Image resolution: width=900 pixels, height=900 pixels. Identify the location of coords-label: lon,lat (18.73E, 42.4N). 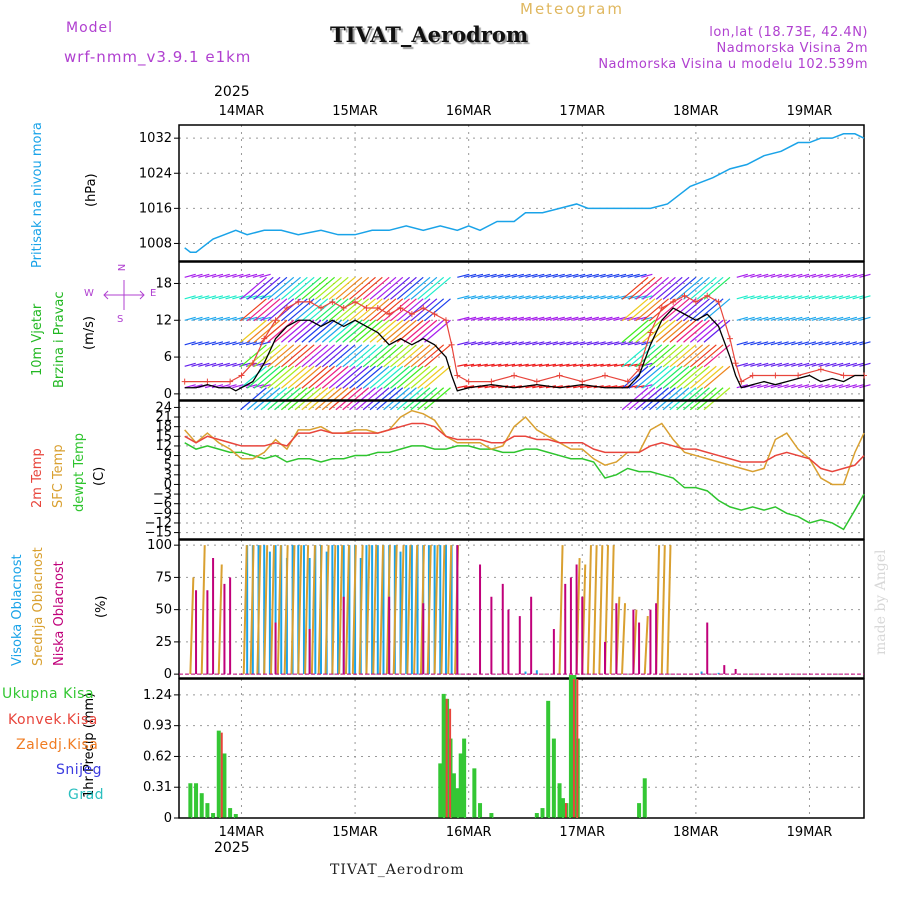
(788, 32).